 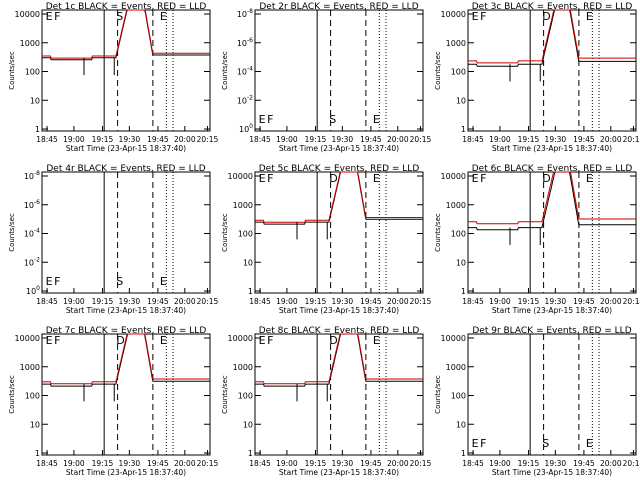 What do you see at coordinates (125, 169) in the screenshot?
I see `panel-title: Det 4r BLACK = Events, RED = LLD` at bounding box center [125, 169].